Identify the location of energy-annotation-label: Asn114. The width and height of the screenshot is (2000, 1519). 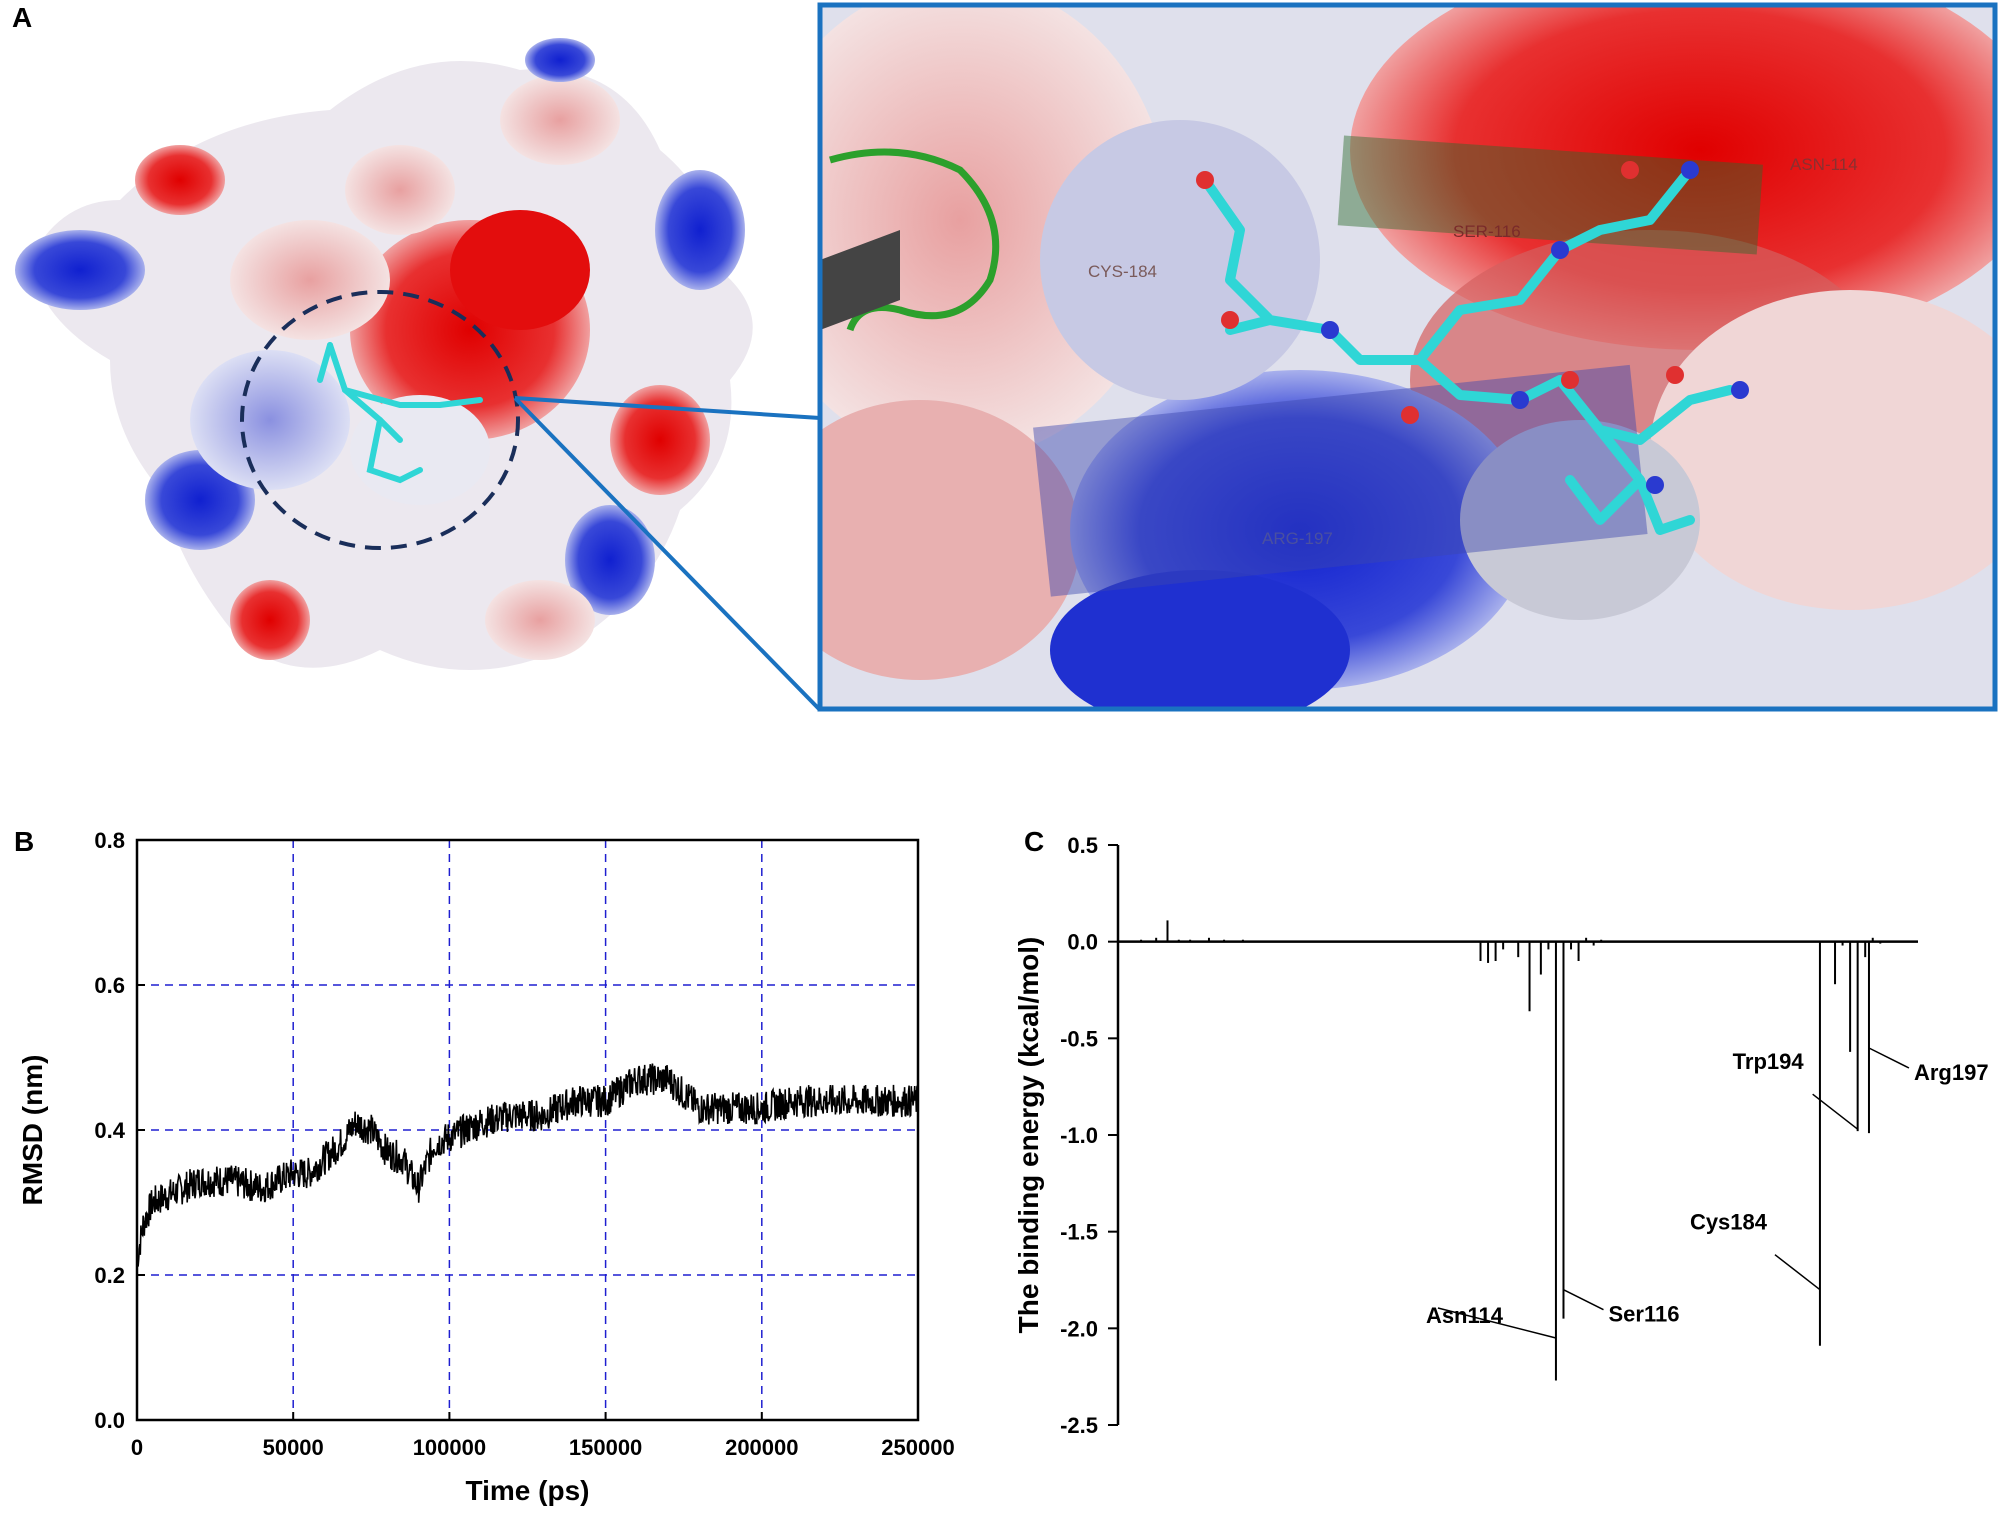
(1465, 1315).